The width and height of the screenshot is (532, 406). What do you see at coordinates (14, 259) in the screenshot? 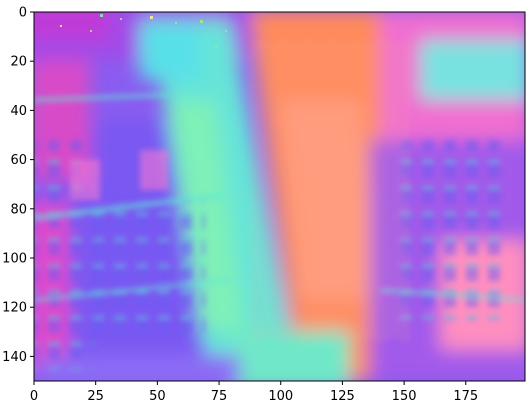
I see `y-tick-label: 100` at bounding box center [14, 259].